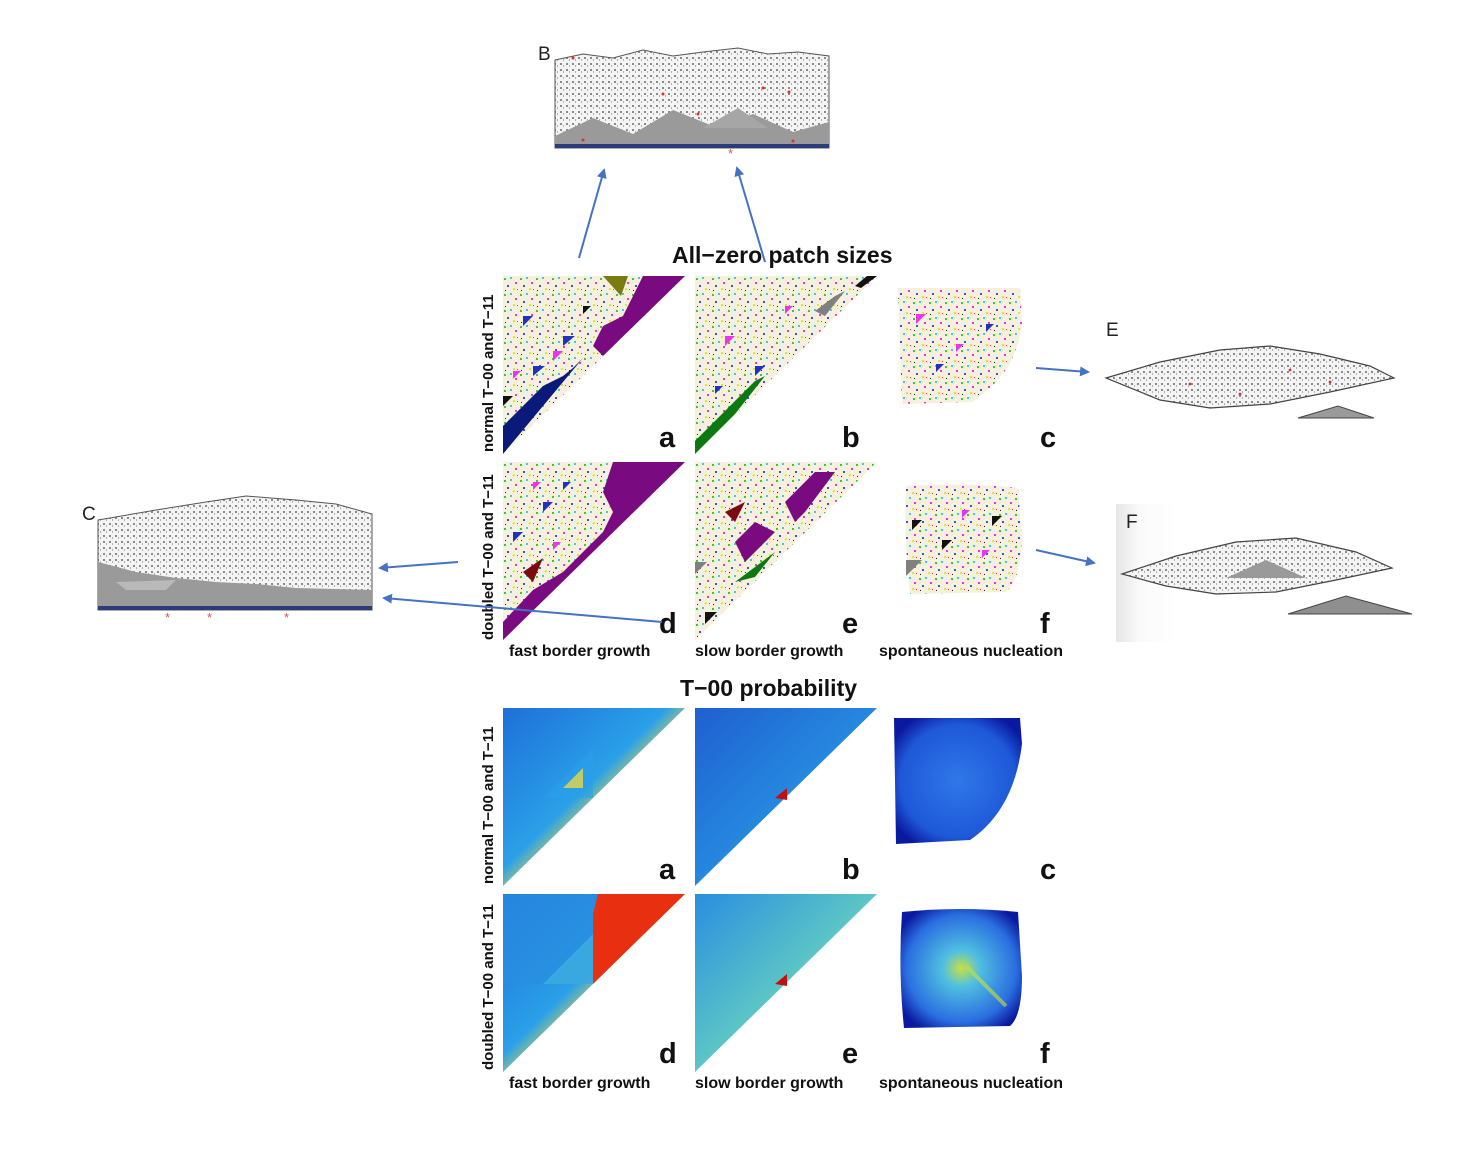 The width and height of the screenshot is (1484, 1154). I want to click on inset-e-image, so click(1250, 382).